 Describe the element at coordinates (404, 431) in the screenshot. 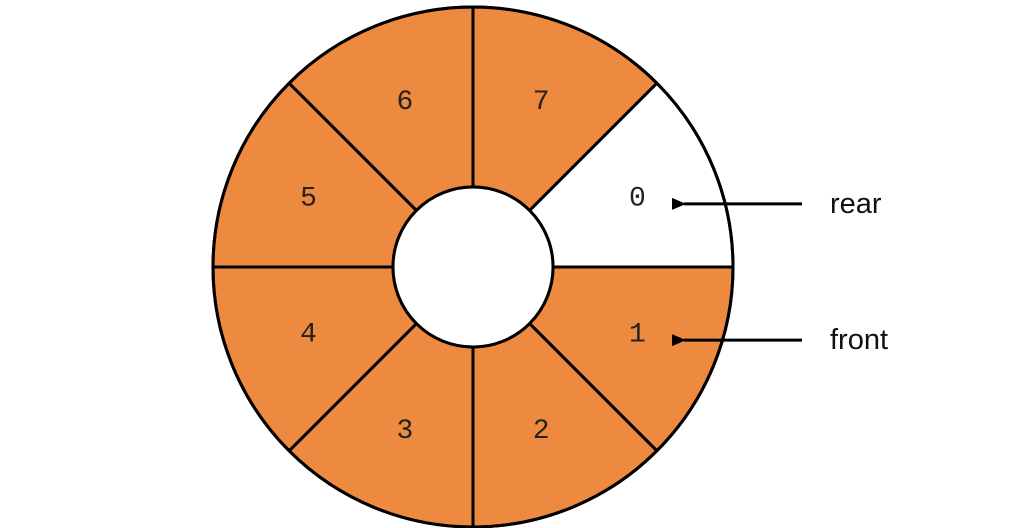

I see `slot-label-3: 3` at that location.